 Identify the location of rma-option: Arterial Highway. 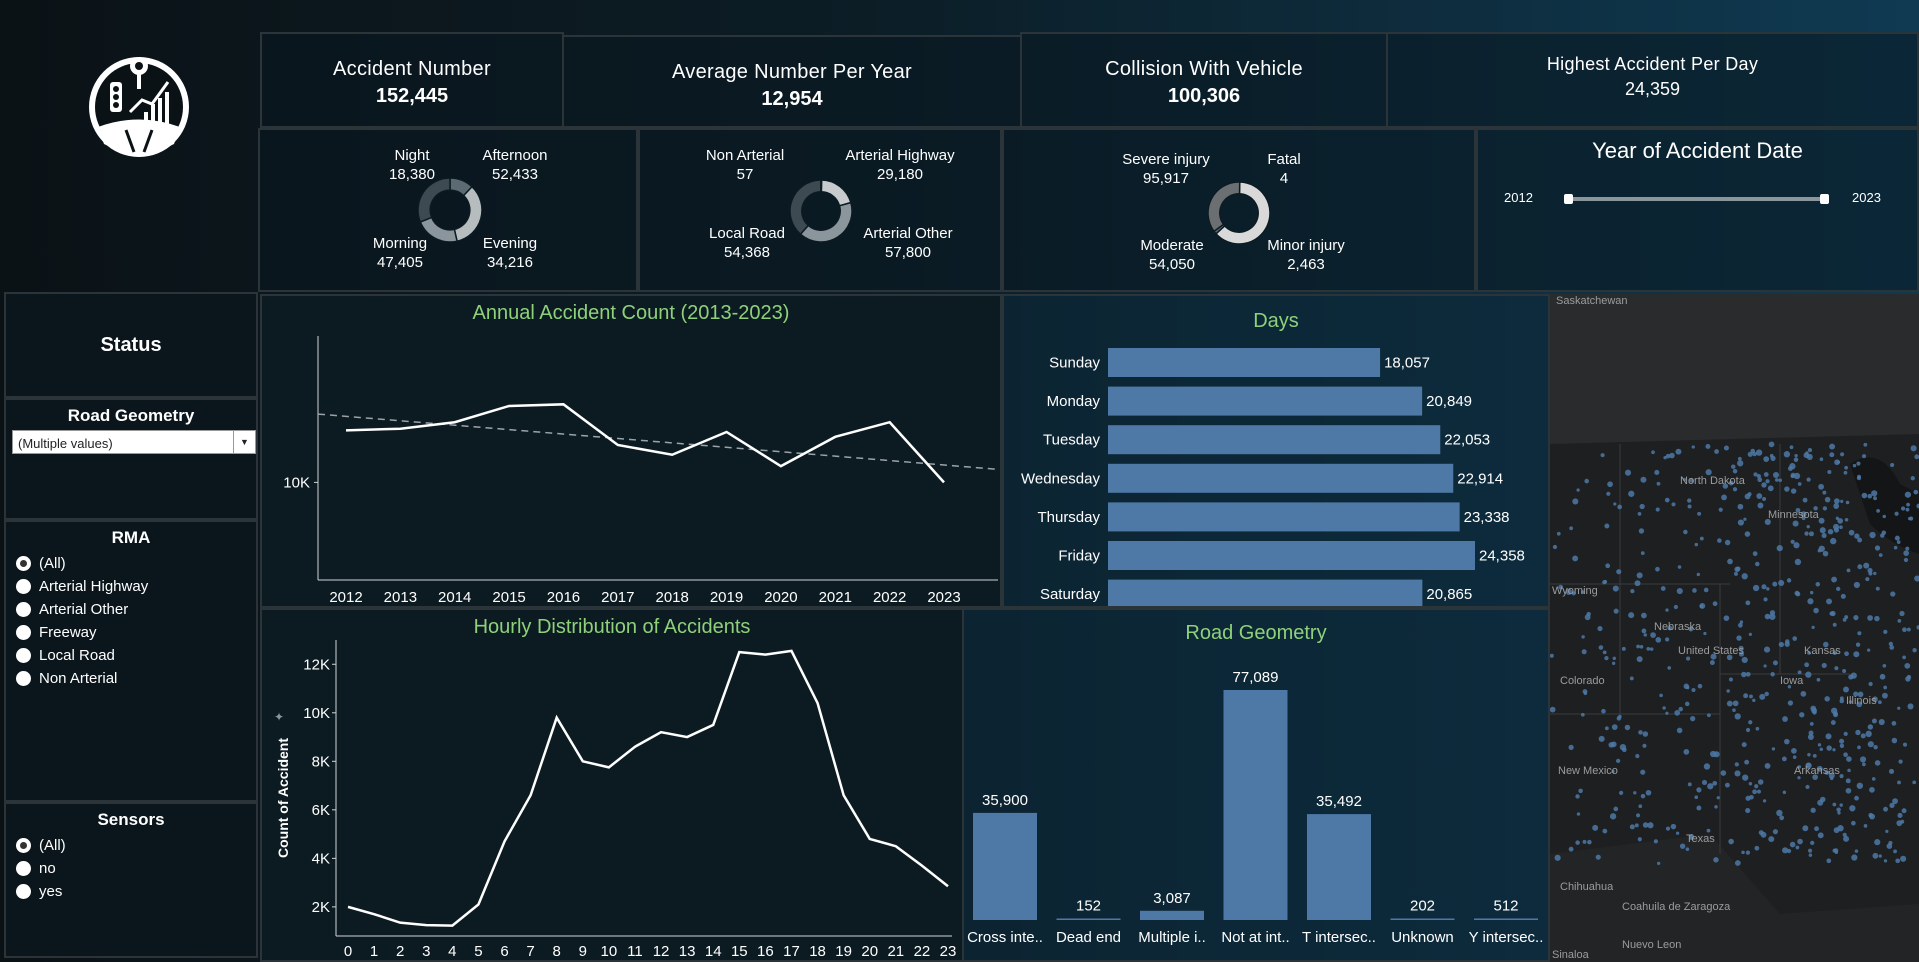
(131, 586).